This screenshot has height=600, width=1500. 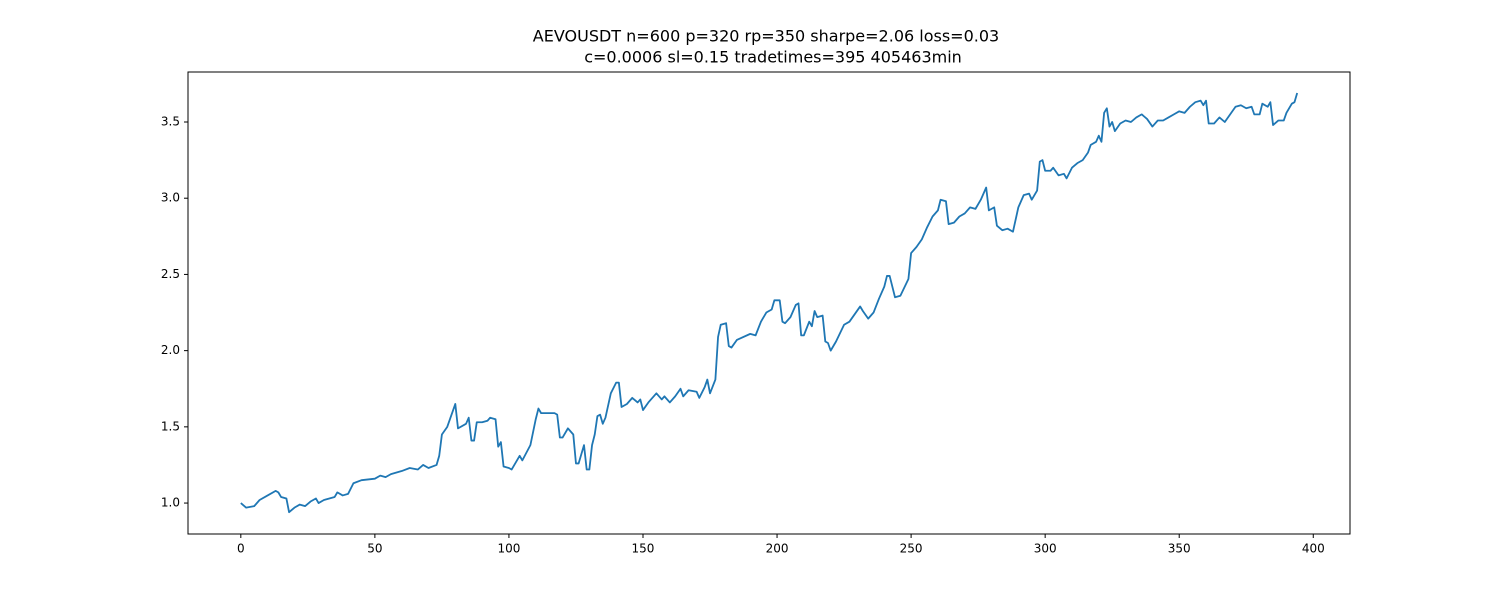 I want to click on y-tick-label: 2.5, so click(x=170, y=274).